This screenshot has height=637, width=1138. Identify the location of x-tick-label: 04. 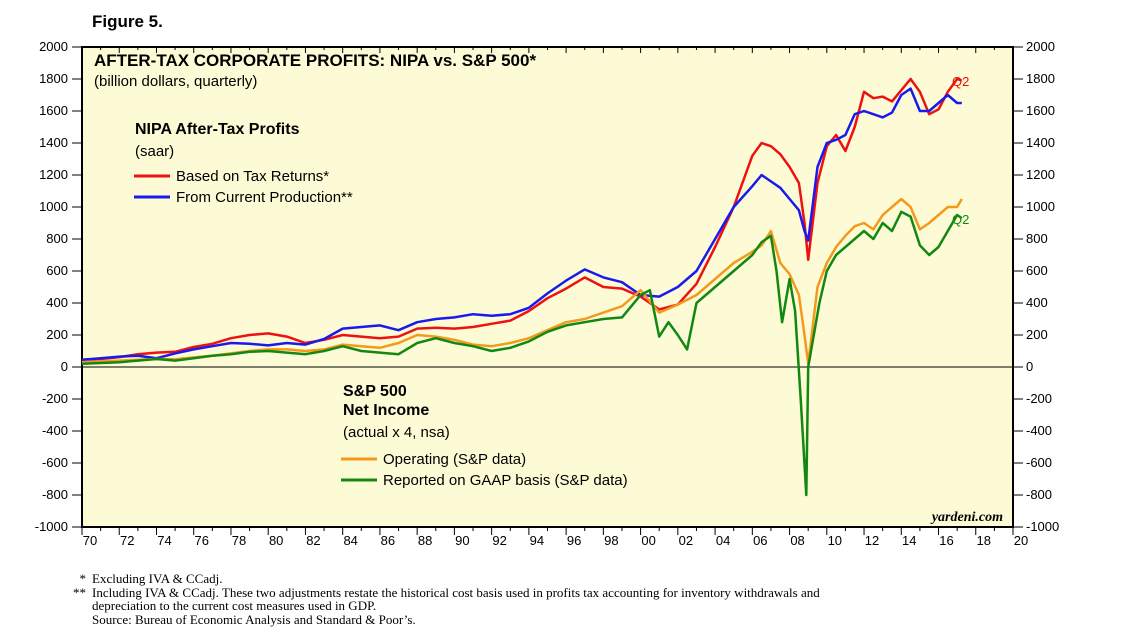
(723, 540).